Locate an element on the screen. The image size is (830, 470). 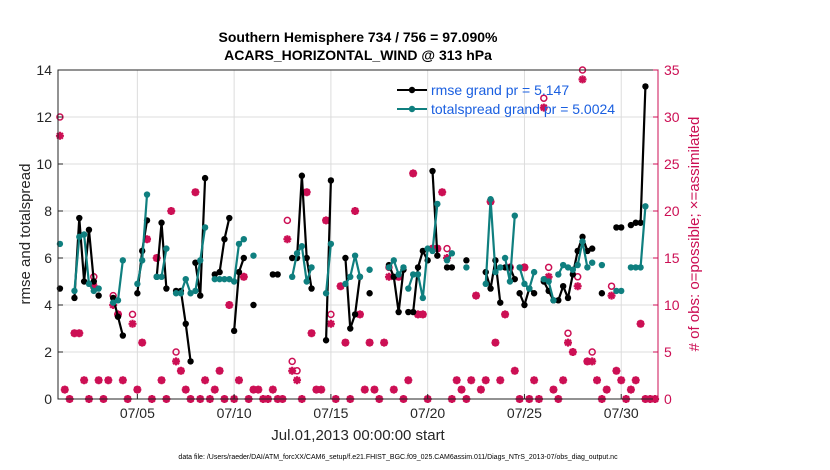
y-tick-label-left-1: 2 is located at coordinates (48, 352).